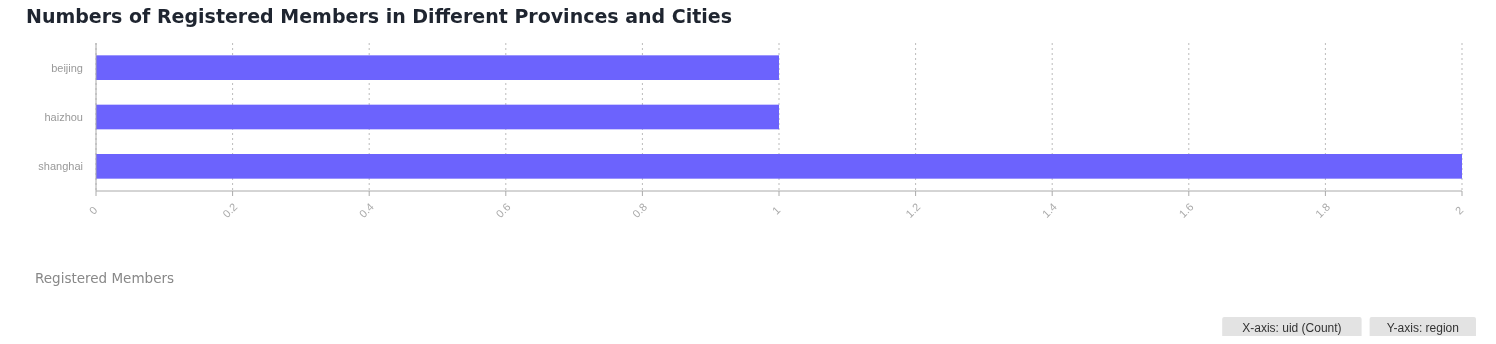  Describe the element at coordinates (1049, 210) in the screenshot. I see `x-tick-label: 1.4` at that location.